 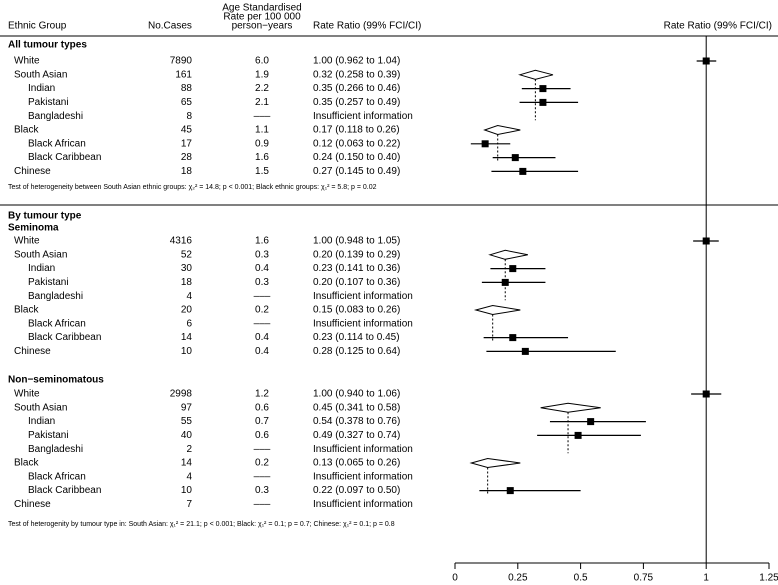 I want to click on group-name: White, so click(x=27, y=241).